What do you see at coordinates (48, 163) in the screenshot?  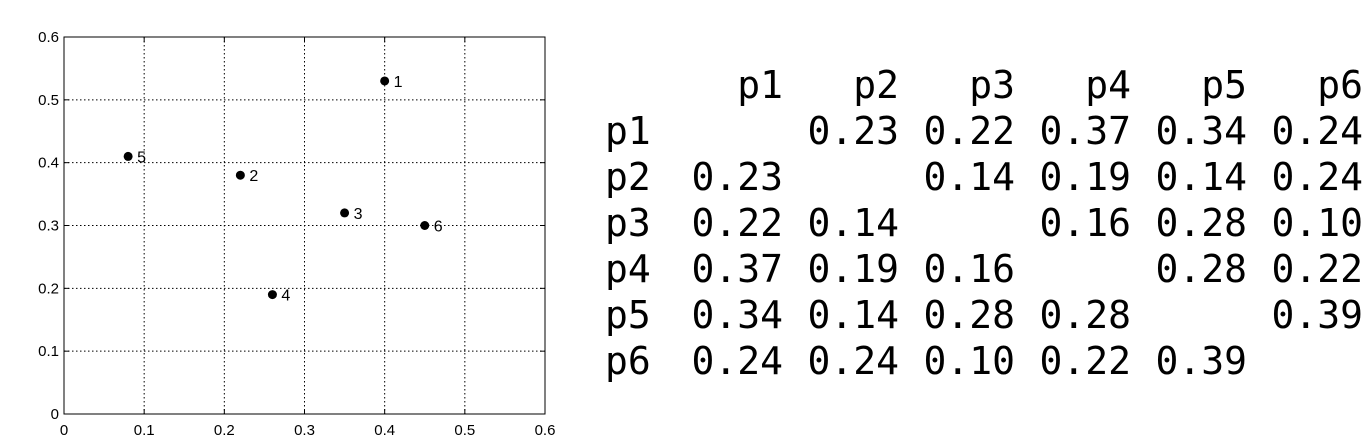 I see `y-tick-label: 0.4` at bounding box center [48, 163].